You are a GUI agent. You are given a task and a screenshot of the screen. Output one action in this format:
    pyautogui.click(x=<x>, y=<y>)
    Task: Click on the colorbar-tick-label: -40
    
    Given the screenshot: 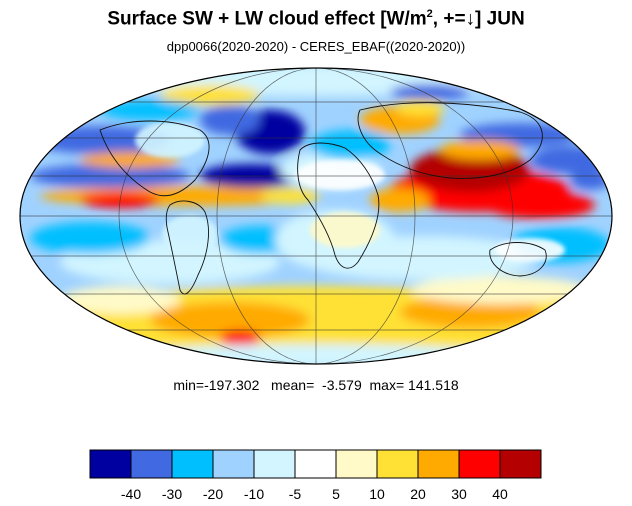 What is the action you would take?
    pyautogui.click(x=131, y=494)
    